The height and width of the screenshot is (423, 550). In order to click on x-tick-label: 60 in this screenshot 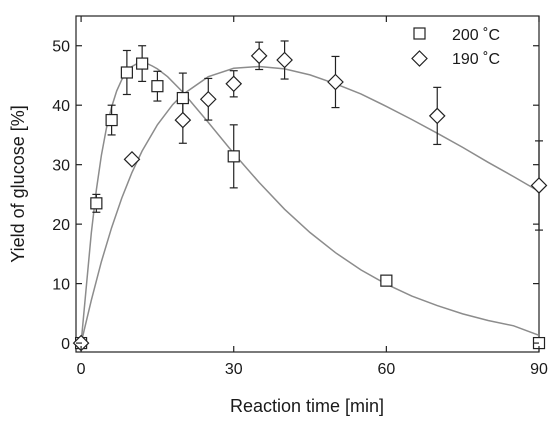, I will do `click(386, 369)`.